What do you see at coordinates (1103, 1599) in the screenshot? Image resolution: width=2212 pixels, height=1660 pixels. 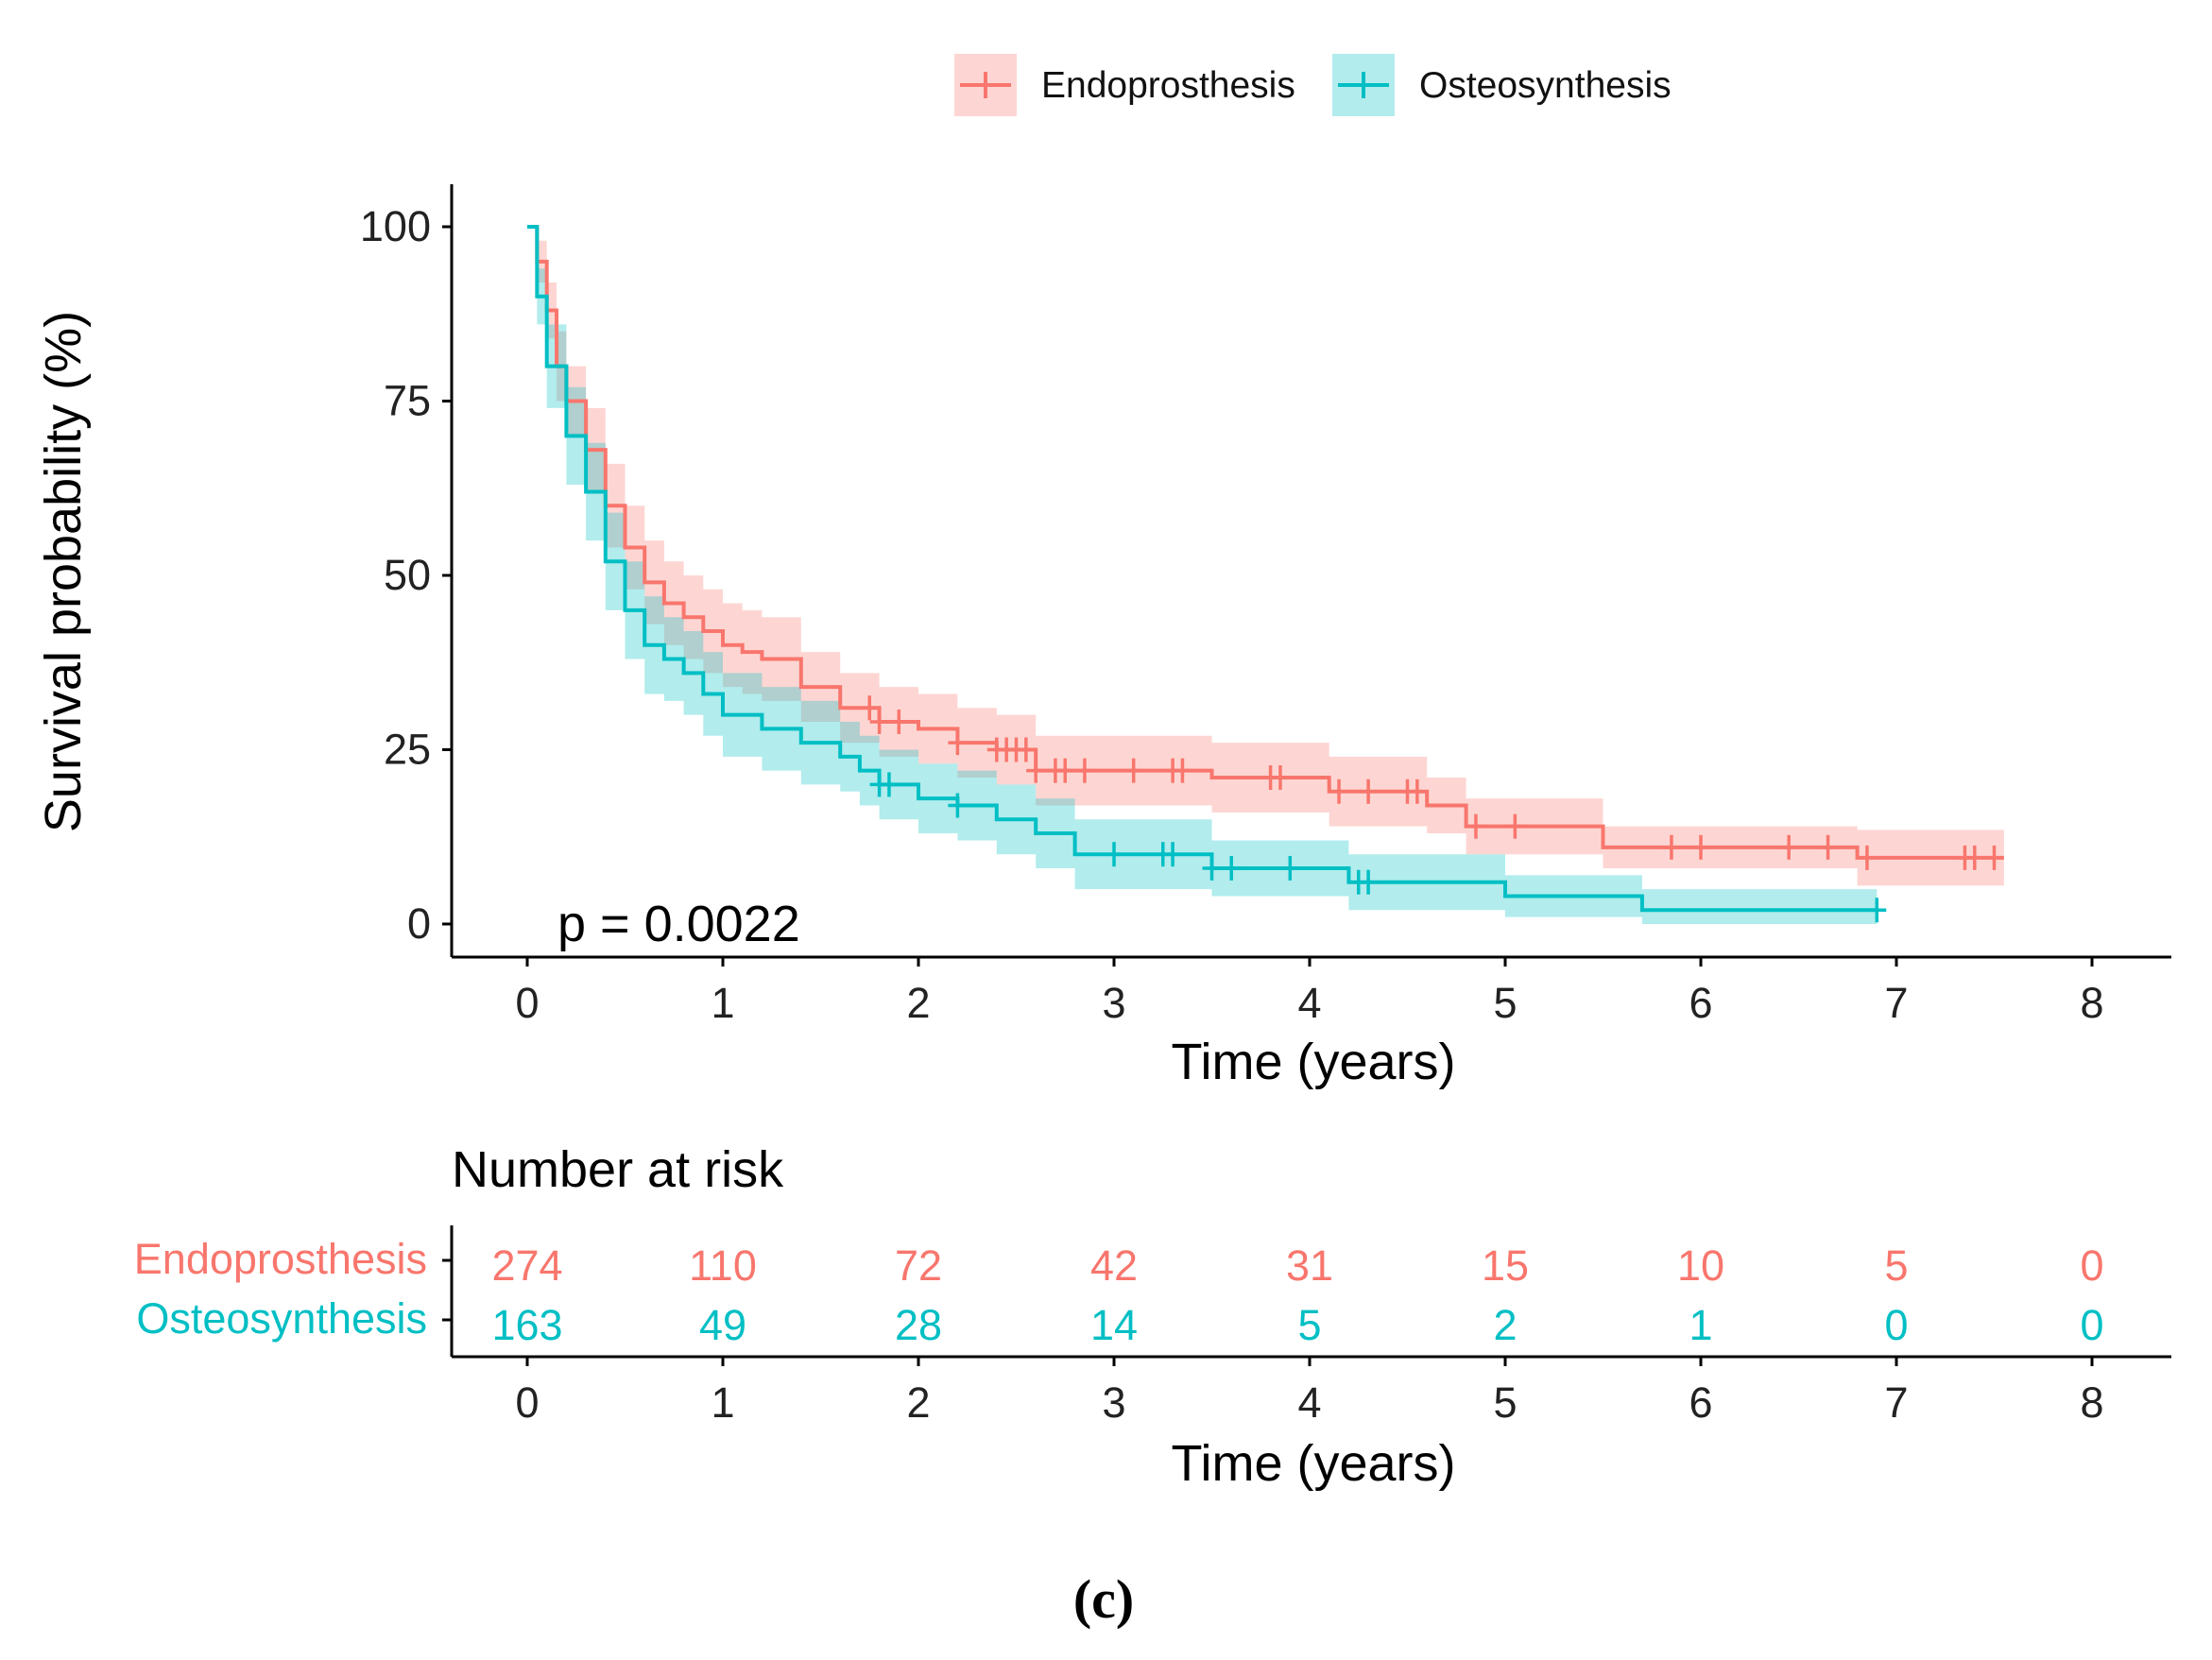 I see `panel-label: (c)` at bounding box center [1103, 1599].